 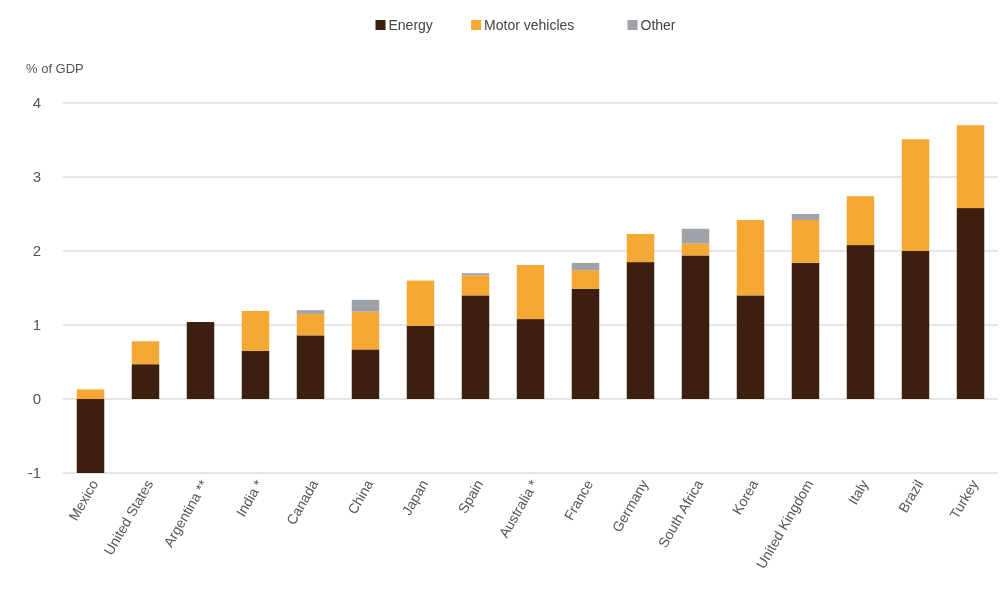 I want to click on y-tick-label: 1, so click(x=36, y=325).